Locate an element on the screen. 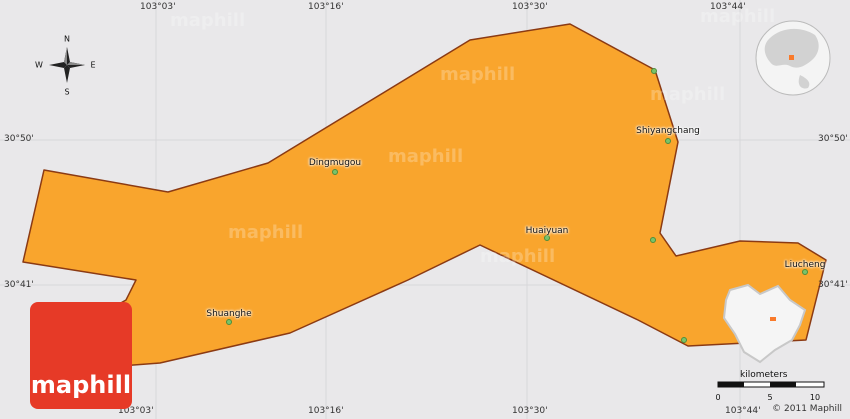 Image resolution: width=850 pixels, height=419 pixels. coord-top-4: 103°44' is located at coordinates (728, 7).